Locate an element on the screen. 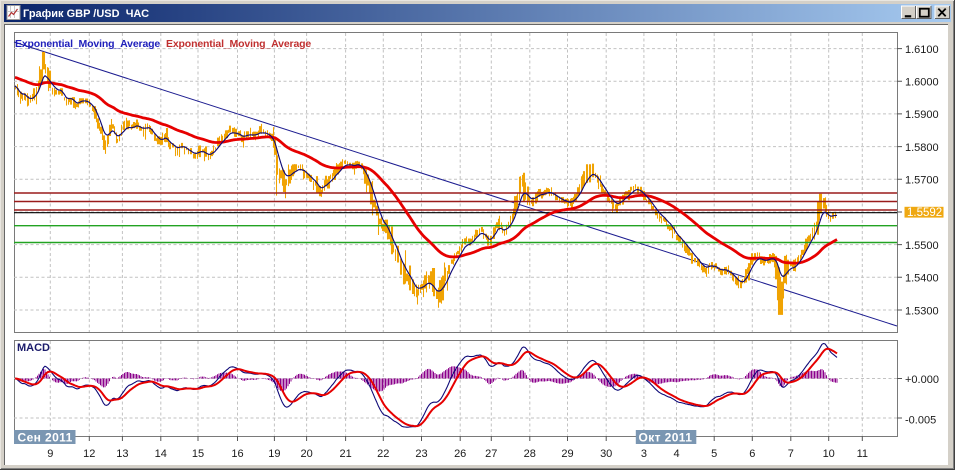 The height and width of the screenshot is (470, 955). svg-text: 3 is located at coordinates (644, 454).